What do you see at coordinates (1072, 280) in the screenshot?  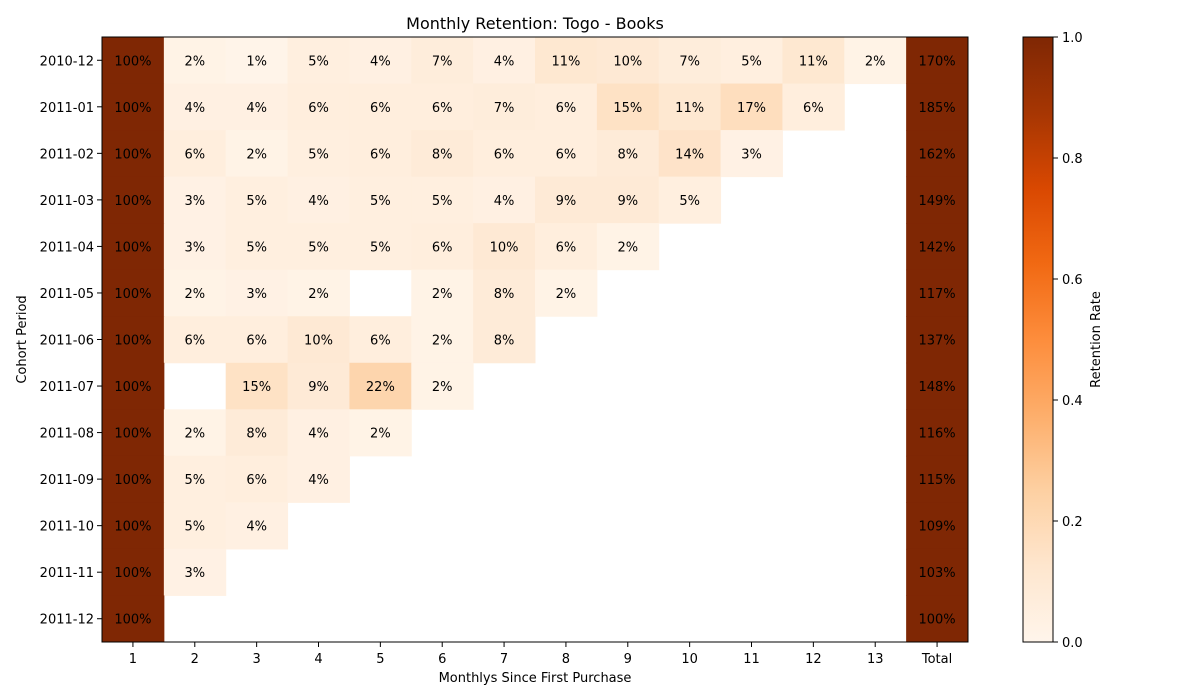 I see `colorbar-tick-label: 0.6` at bounding box center [1072, 280].